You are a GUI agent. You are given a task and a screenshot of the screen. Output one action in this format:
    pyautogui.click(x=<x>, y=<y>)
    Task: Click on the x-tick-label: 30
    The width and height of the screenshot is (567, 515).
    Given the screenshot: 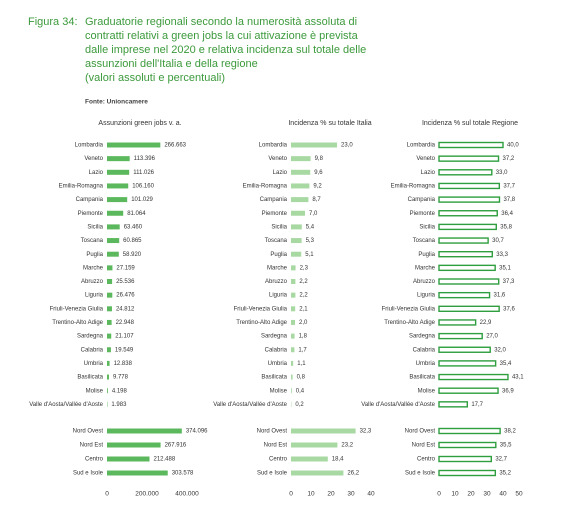 What is the action you would take?
    pyautogui.click(x=487, y=494)
    